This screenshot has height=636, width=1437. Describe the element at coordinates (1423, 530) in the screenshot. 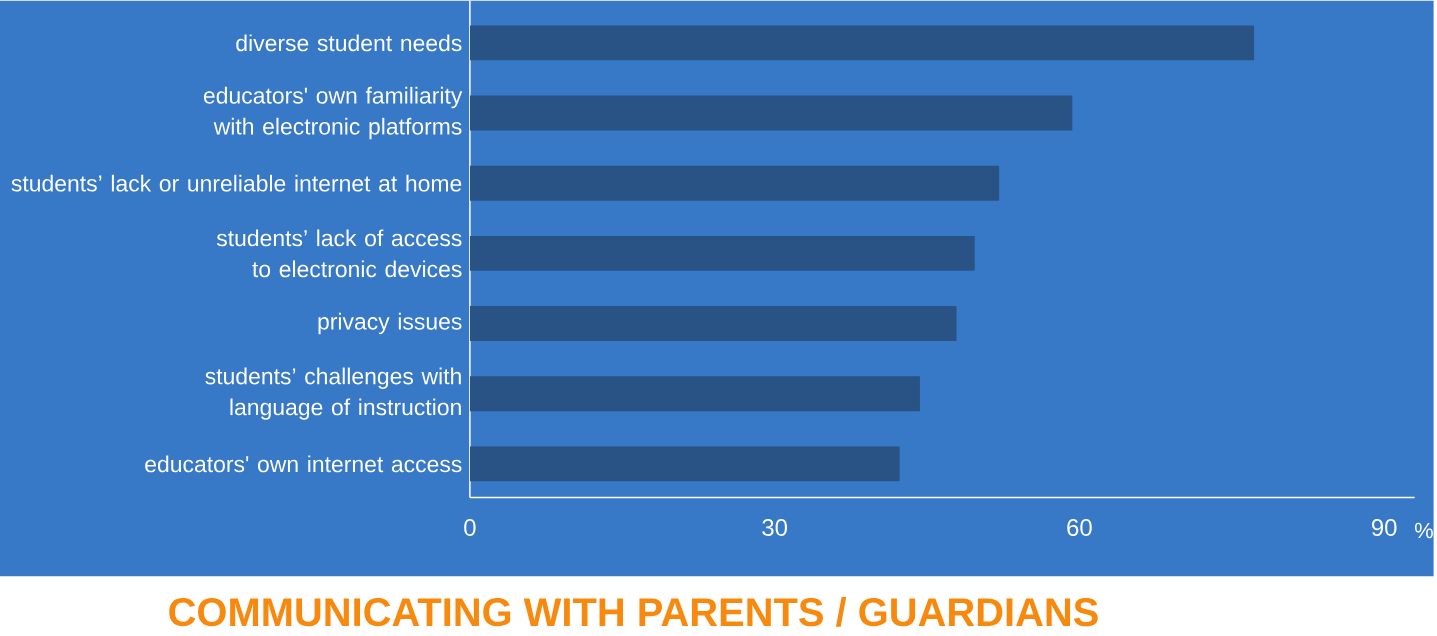

I see `x-axis-title: %` at that location.